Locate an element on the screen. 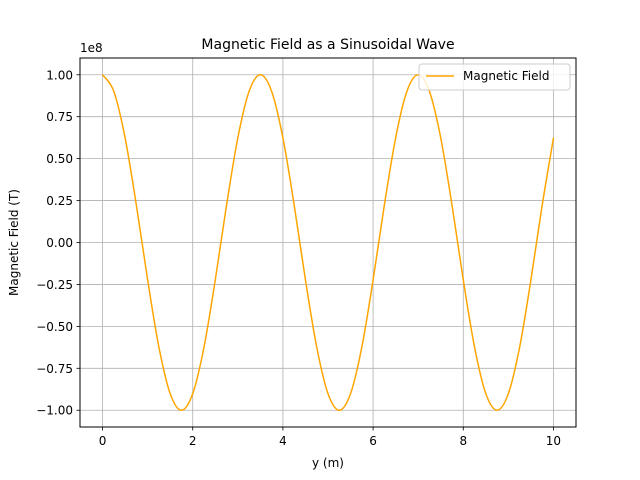 This screenshot has width=640, height=480. legend: Magnetic Field is located at coordinates (494, 77).